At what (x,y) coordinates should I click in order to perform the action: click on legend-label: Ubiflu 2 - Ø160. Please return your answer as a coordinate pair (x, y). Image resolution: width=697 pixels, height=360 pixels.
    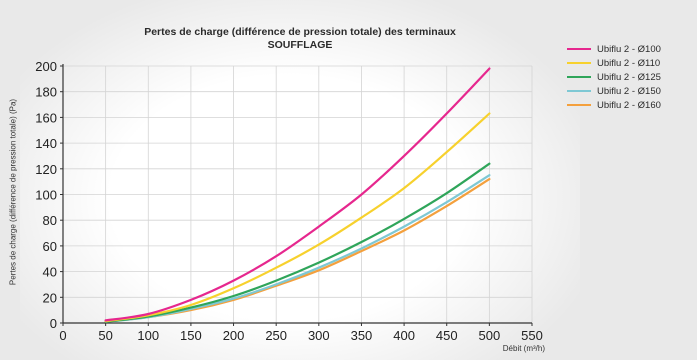
    Looking at the image, I should click on (629, 105).